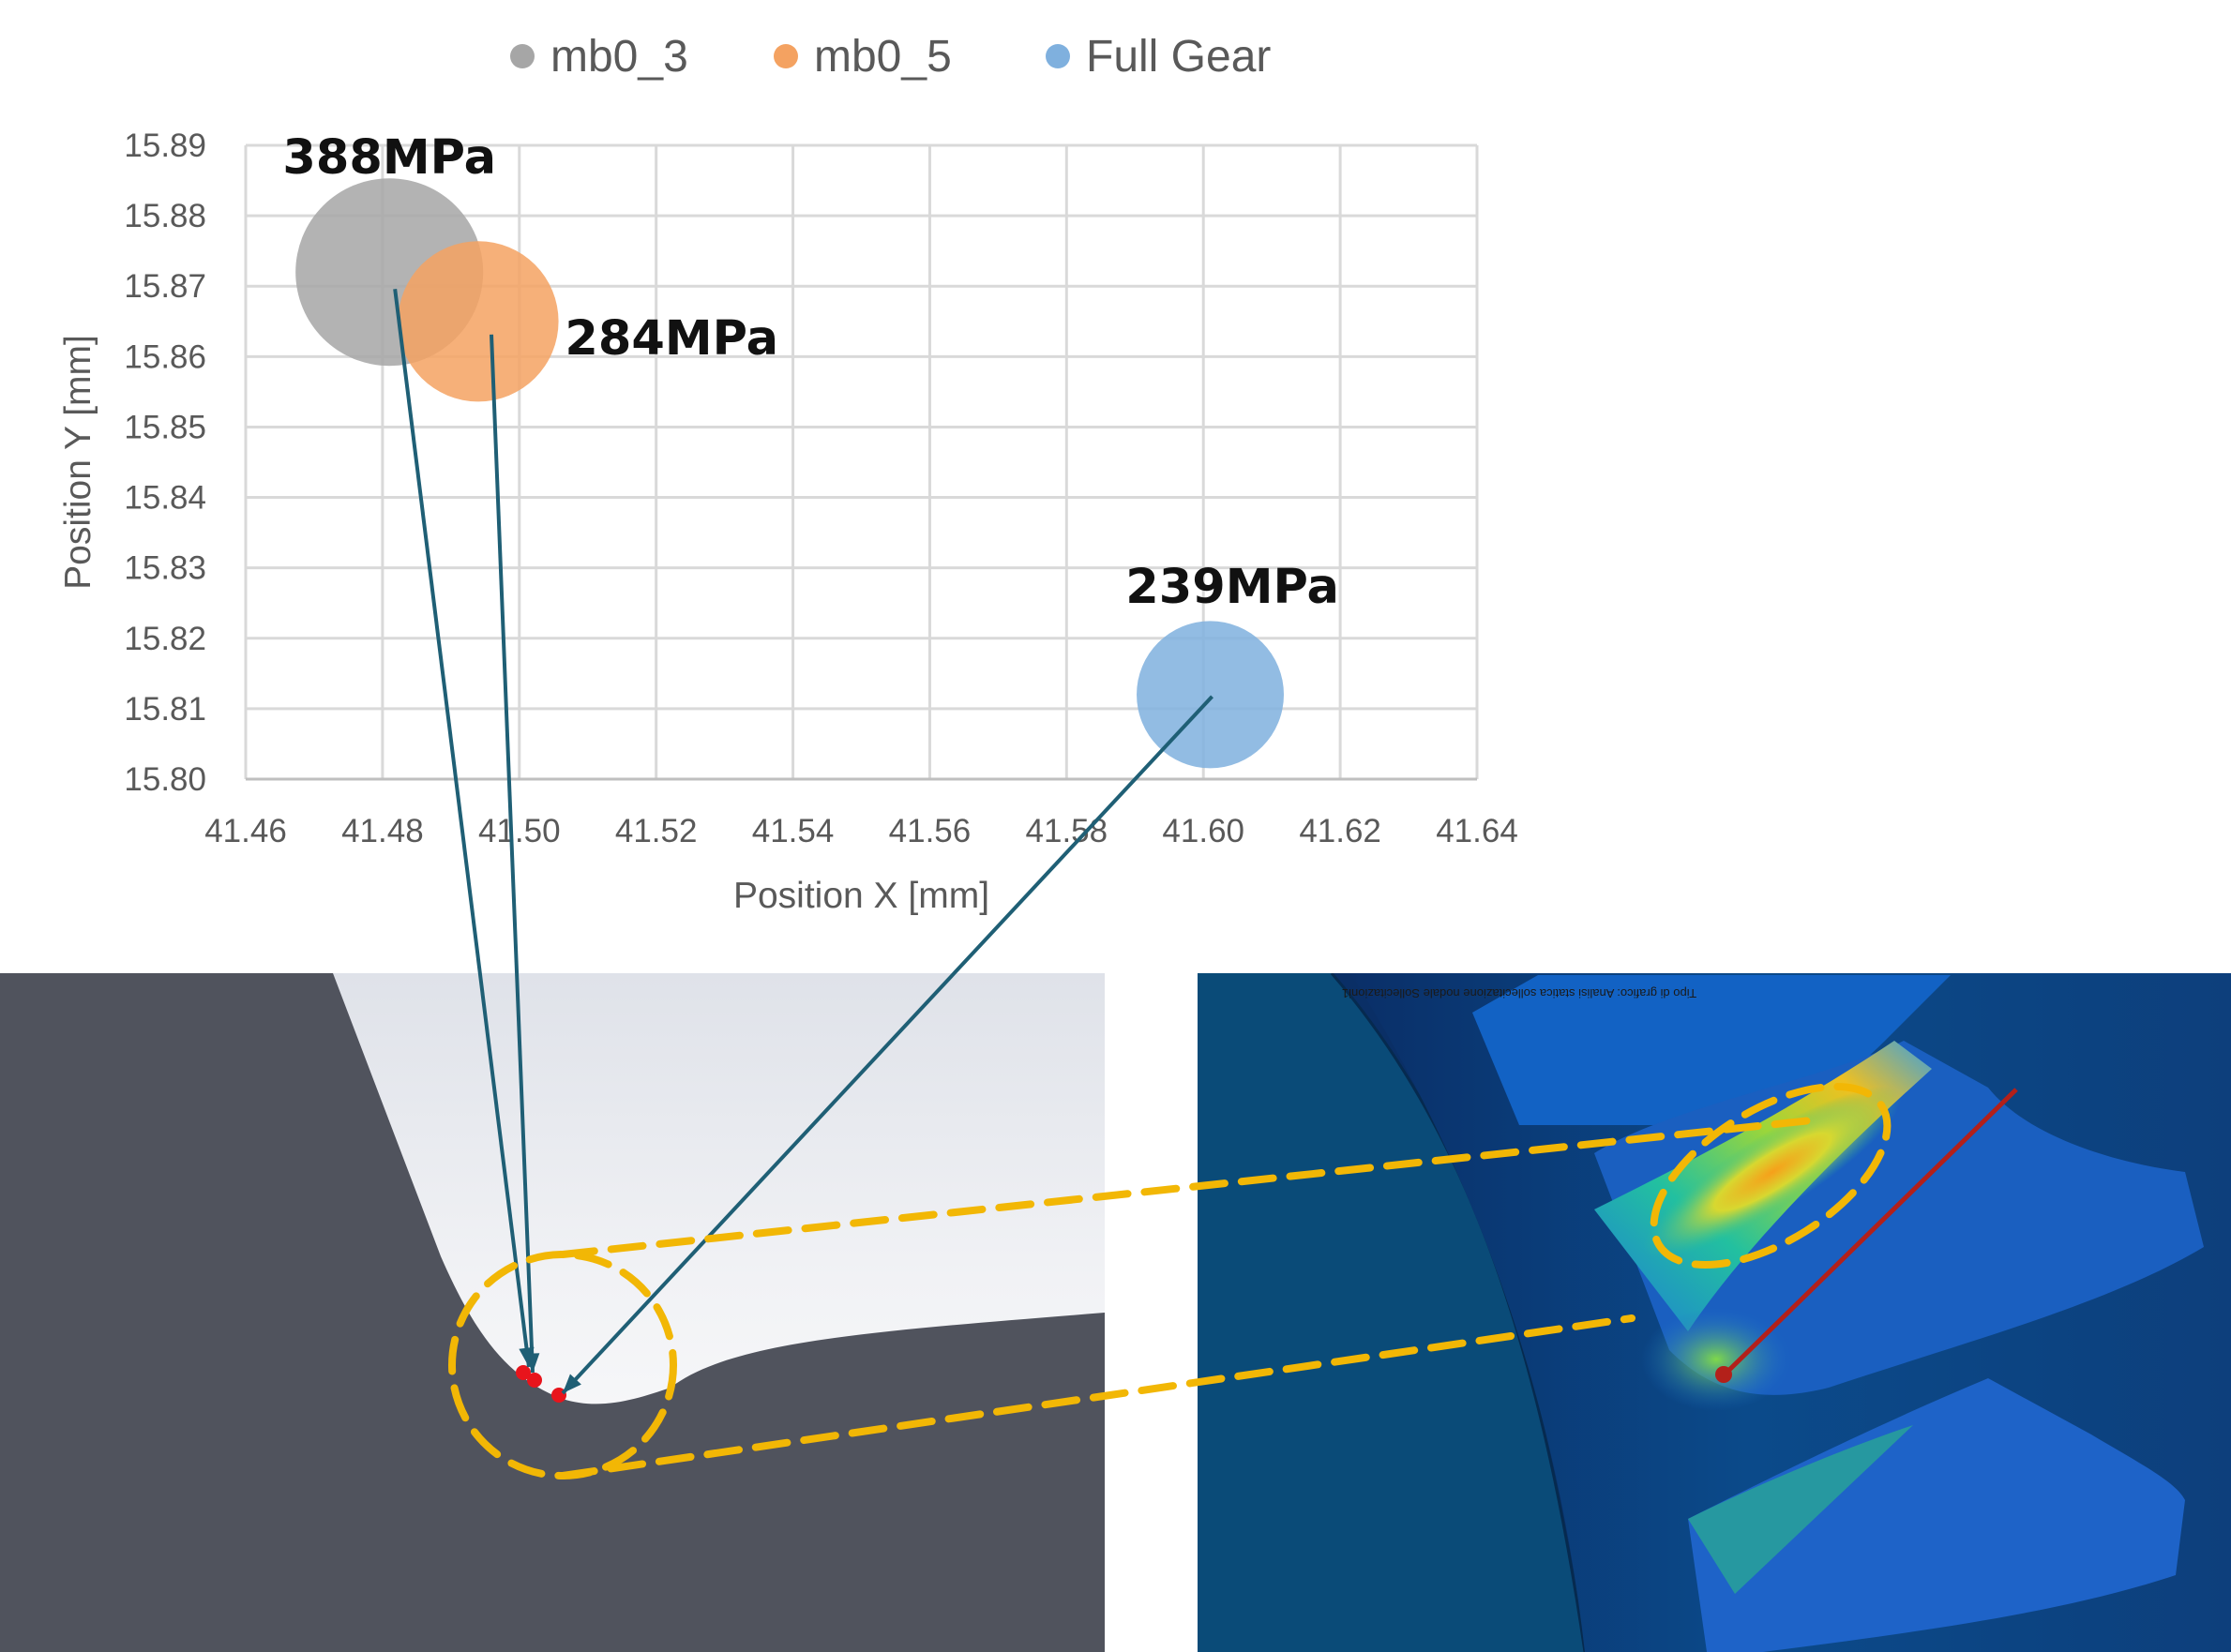 The image size is (2231, 1652). I want to click on x-tick-label: 41.46, so click(245, 831).